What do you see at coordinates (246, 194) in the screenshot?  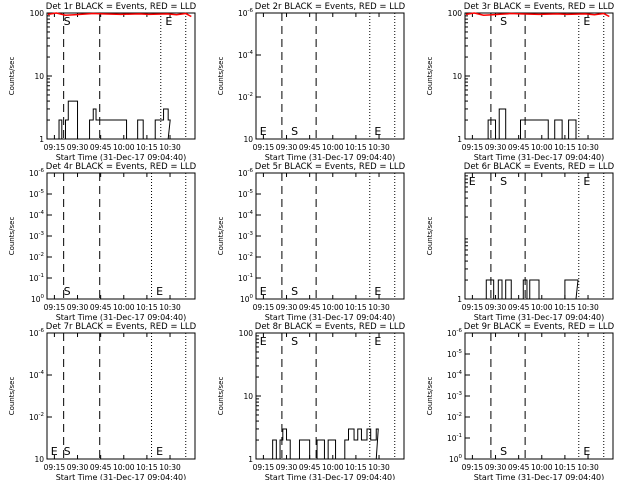 I see `y-tick-label: 10⁻⁵` at bounding box center [246, 194].